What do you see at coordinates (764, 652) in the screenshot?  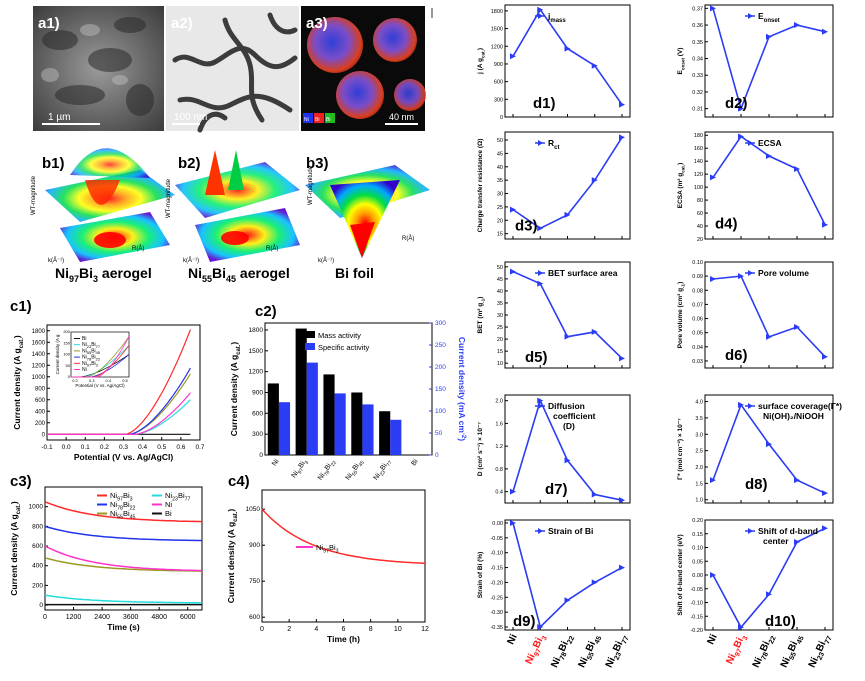 I see `category-label: Ni78Bi22` at bounding box center [764, 652].